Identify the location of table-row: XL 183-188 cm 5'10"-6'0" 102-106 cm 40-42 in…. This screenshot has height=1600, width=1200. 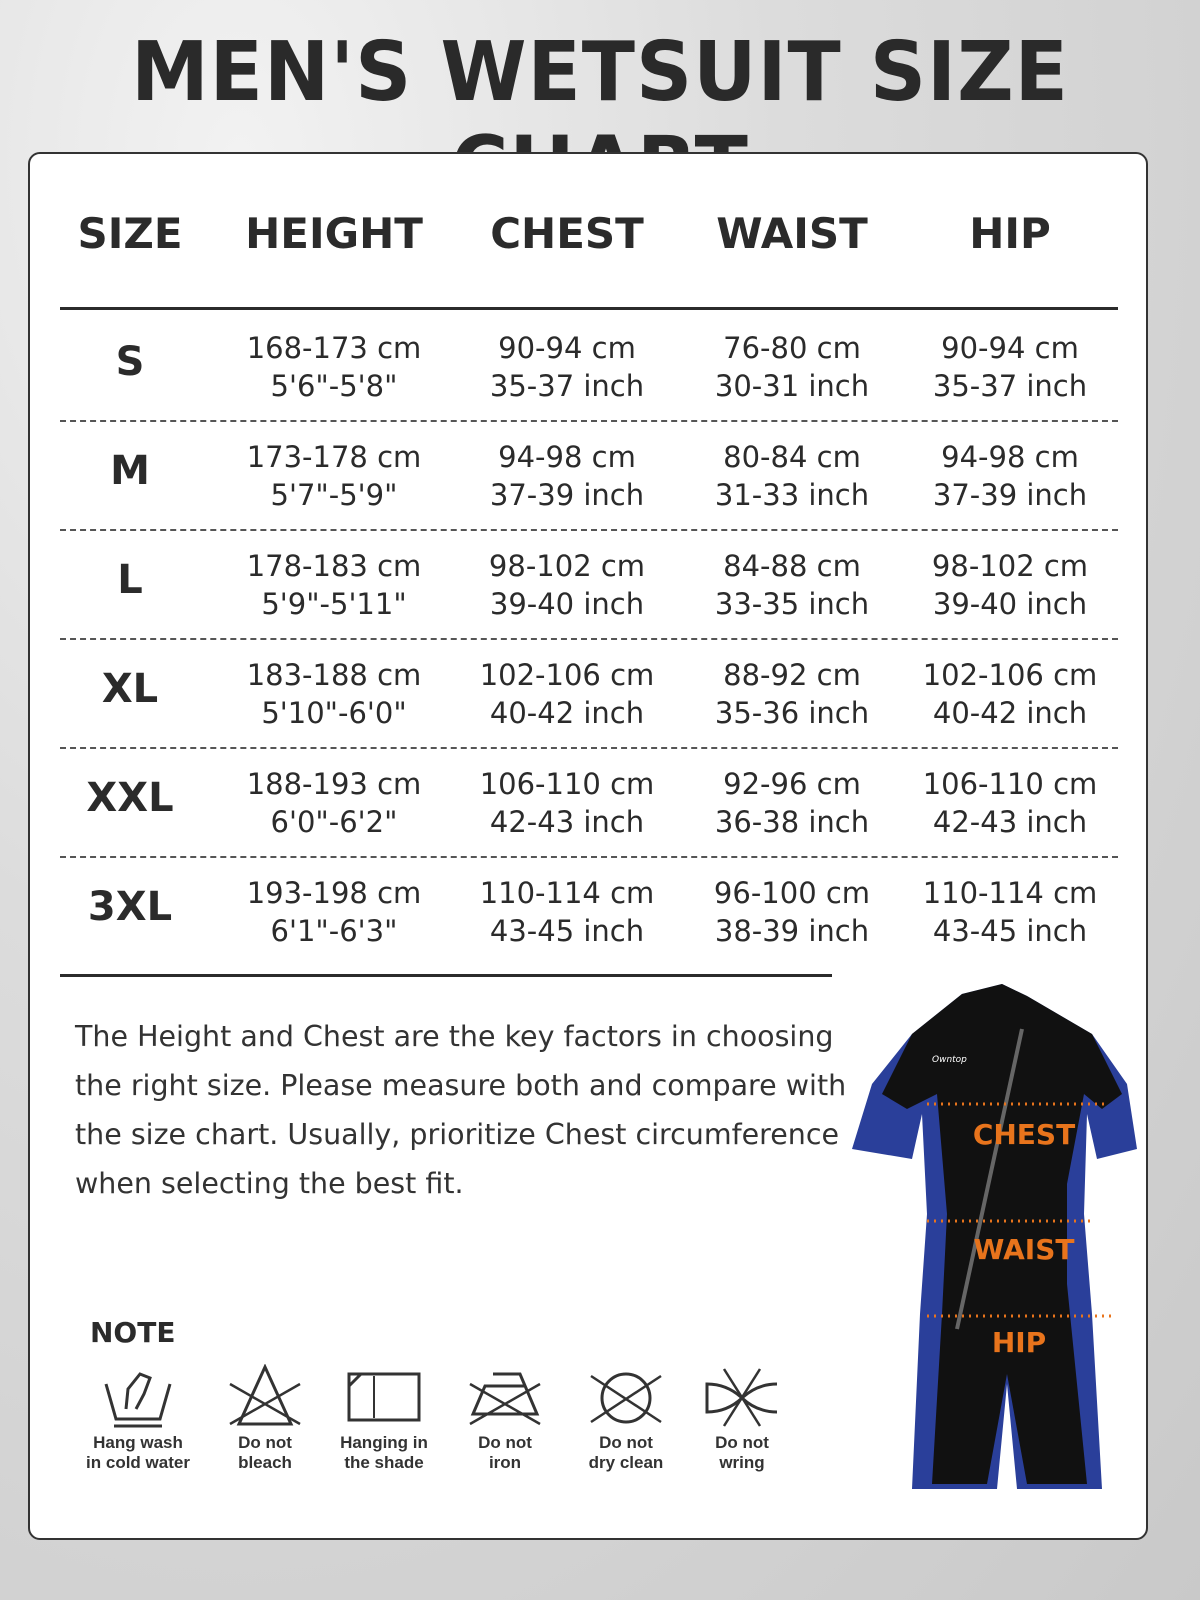
(588, 690).